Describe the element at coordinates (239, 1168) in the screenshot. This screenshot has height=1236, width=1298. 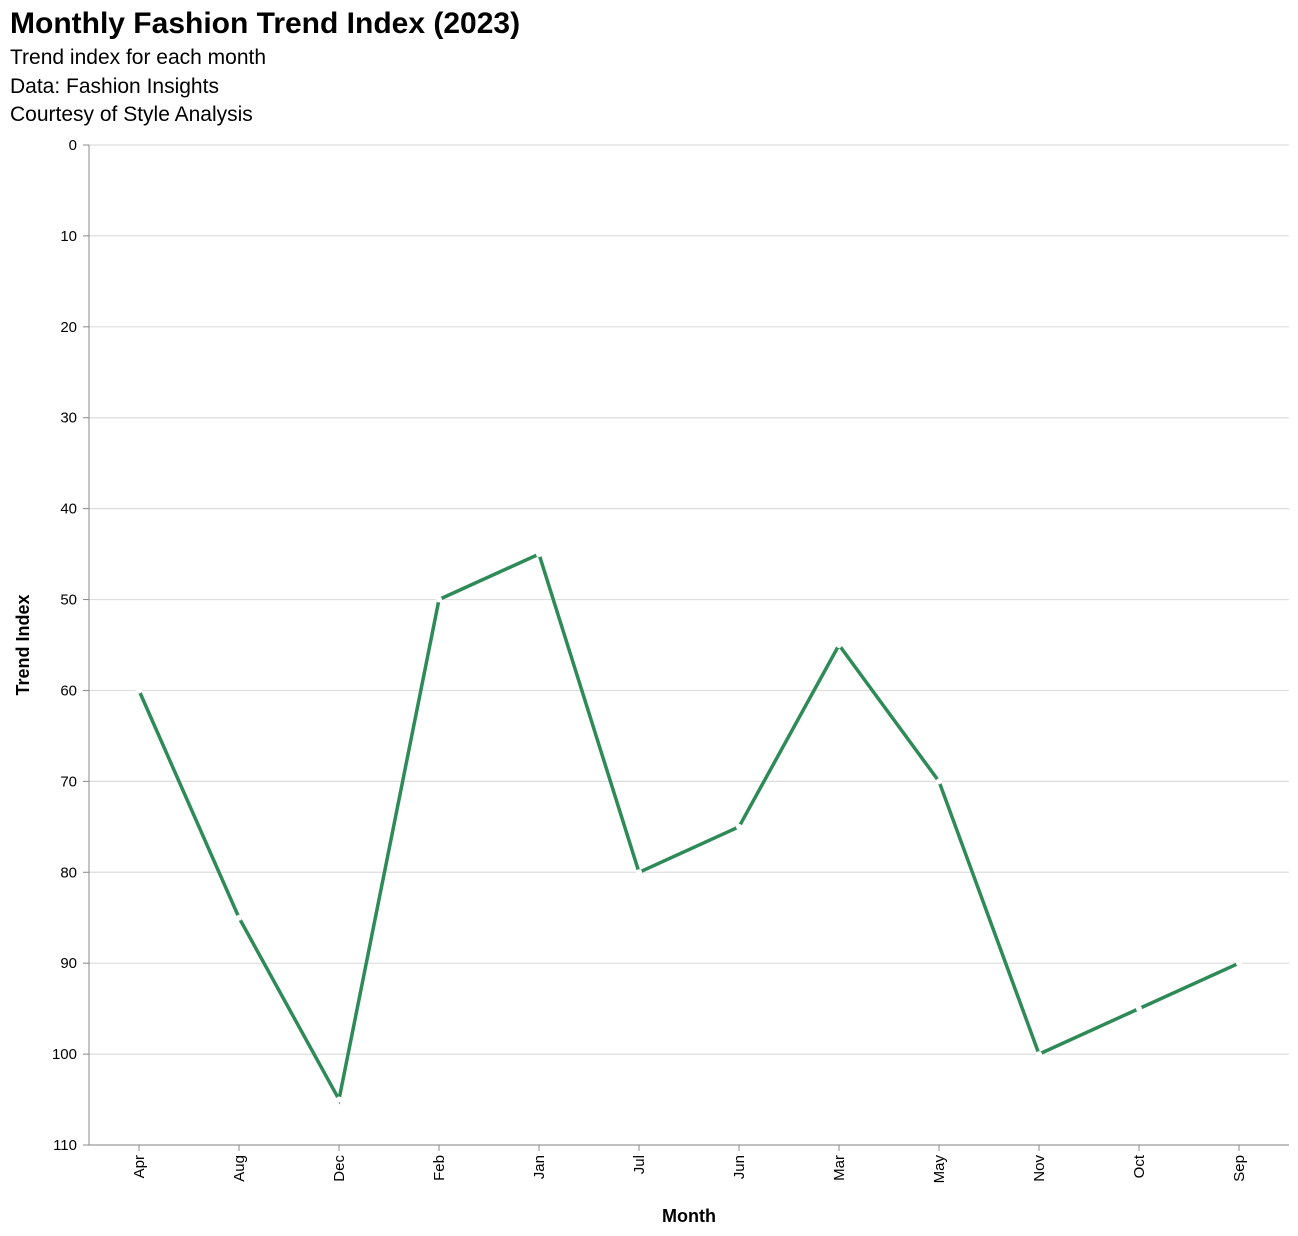
I see `x-tick-label: Aug` at that location.